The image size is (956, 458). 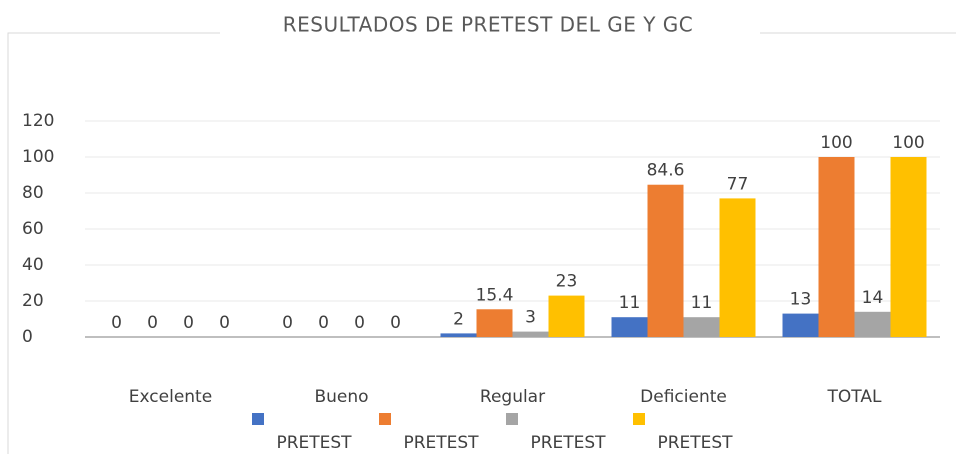 I want to click on data-label: 84.6, so click(x=666, y=171).